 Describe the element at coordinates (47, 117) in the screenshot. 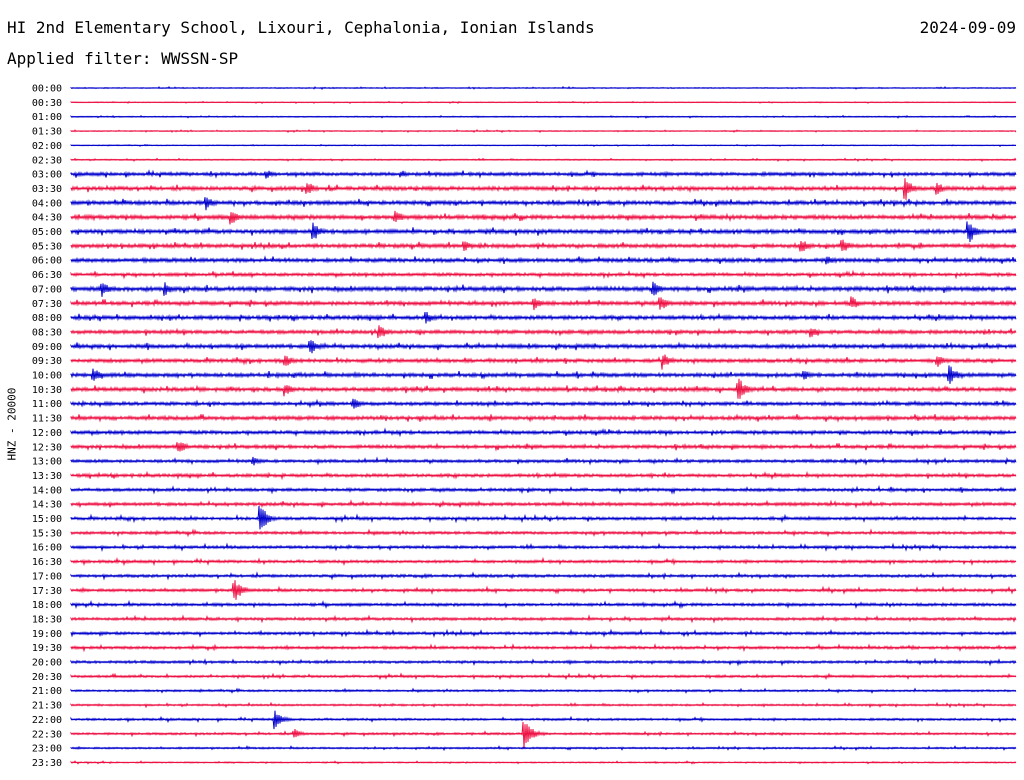

I see `time-label-0100: 01:00` at that location.